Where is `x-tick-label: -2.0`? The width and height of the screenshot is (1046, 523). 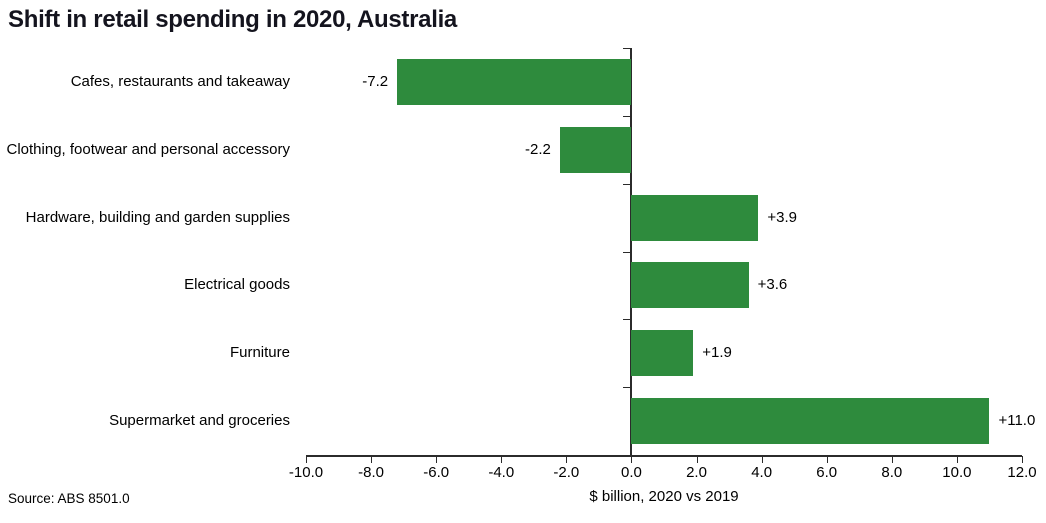
x-tick-label: -2.0 is located at coordinates (566, 472).